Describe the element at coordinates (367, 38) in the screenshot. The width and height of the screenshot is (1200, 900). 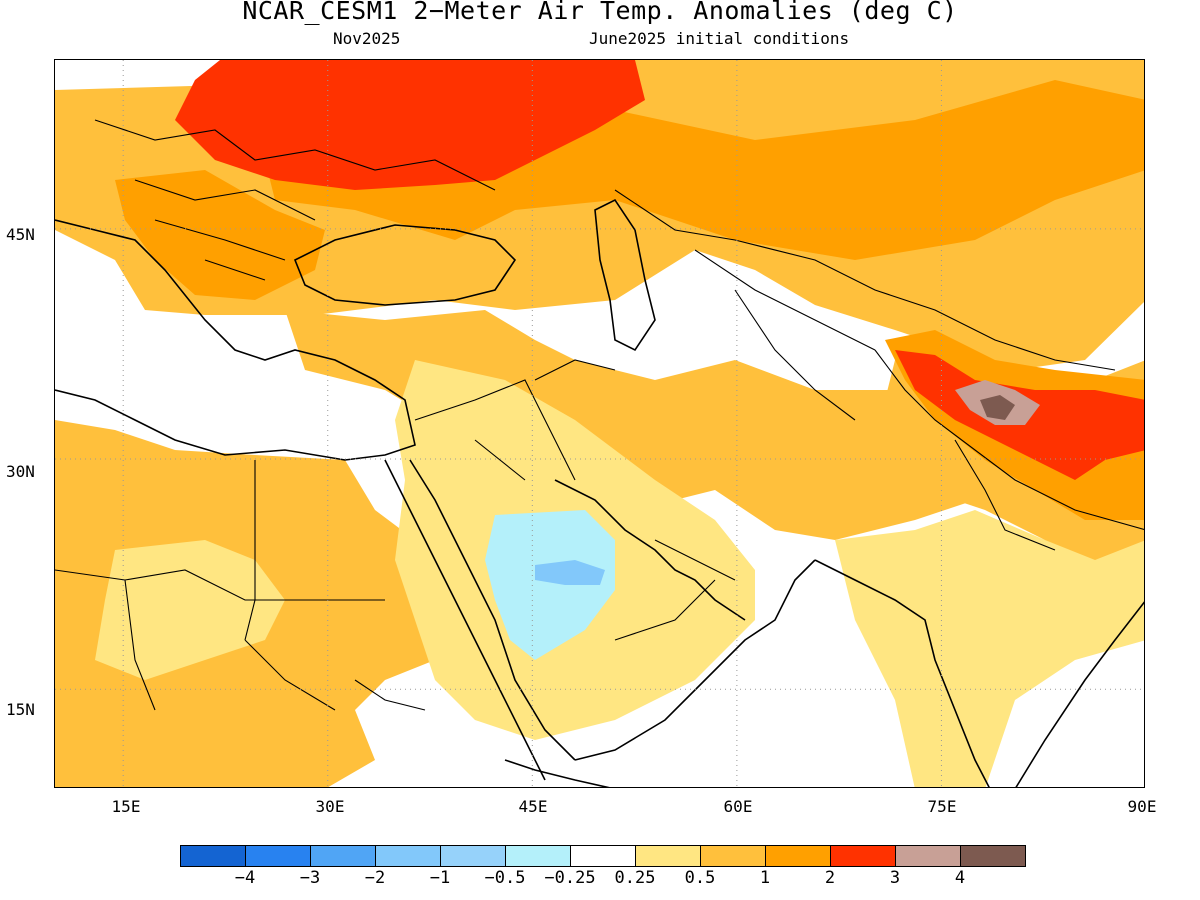
I see `forecast-month: Nov2025` at that location.